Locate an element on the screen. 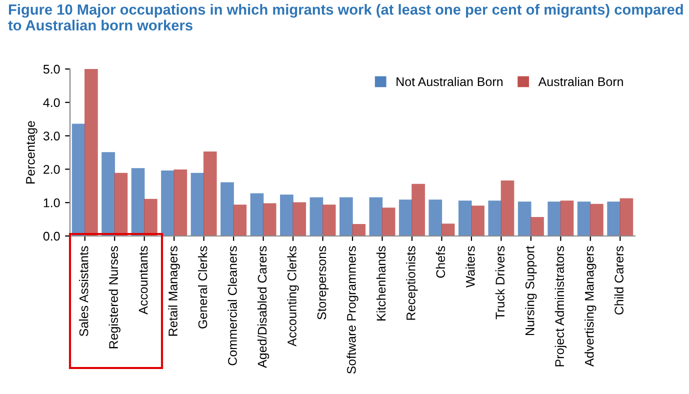  y-tick-label: 2.0 is located at coordinates (52, 169).